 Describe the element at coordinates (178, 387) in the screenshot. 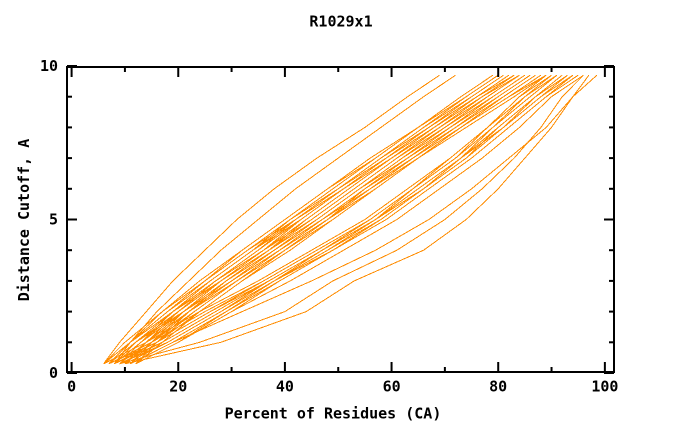

I see `x-tick-label: 20` at that location.